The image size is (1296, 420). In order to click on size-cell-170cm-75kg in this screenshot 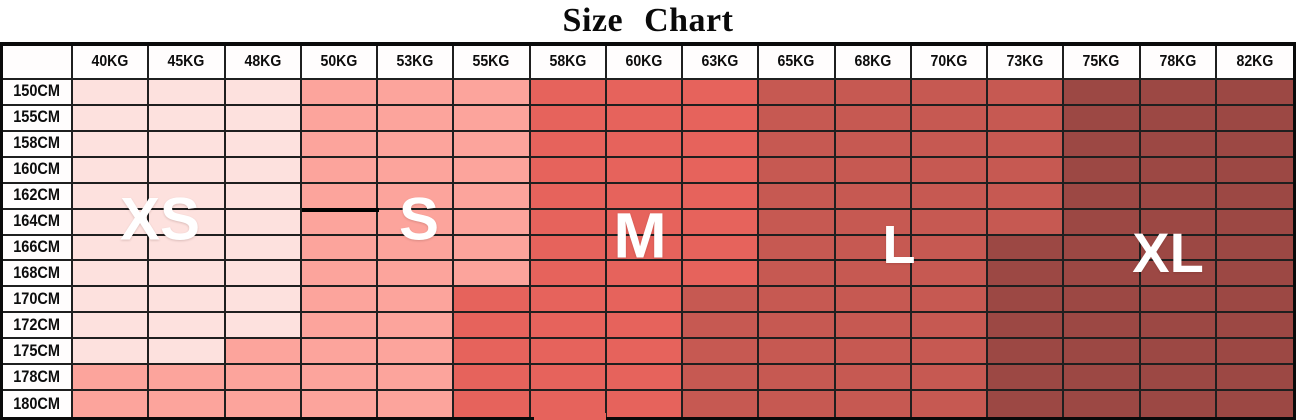, I will do `click(1102, 300)`.